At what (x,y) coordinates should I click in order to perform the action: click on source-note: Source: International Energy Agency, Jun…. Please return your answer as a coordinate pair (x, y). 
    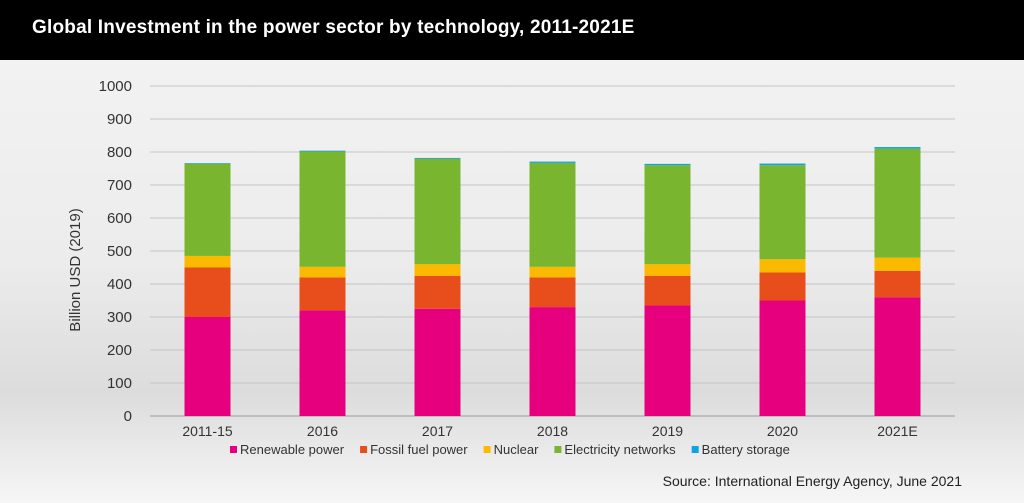
    Looking at the image, I should click on (812, 481).